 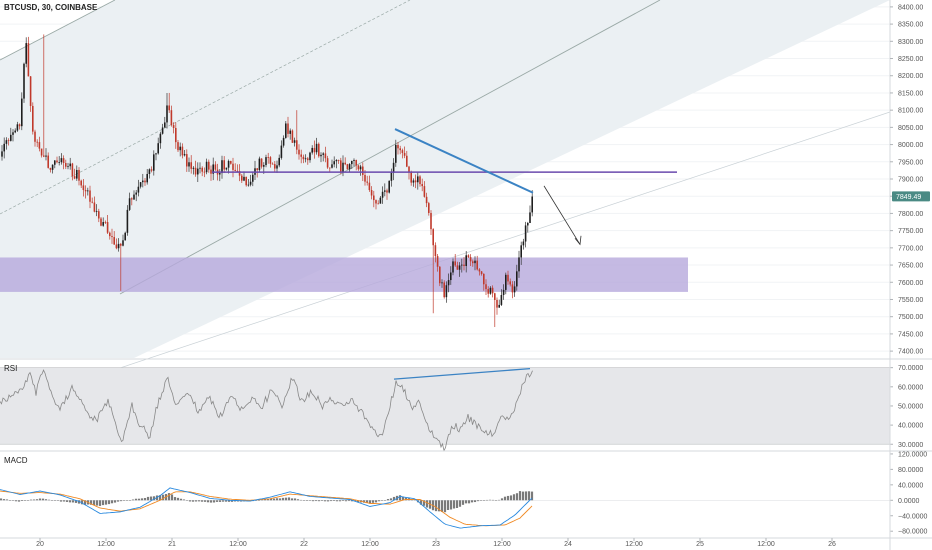 I want to click on price-tick-label: 7400.00, so click(x=910, y=352).